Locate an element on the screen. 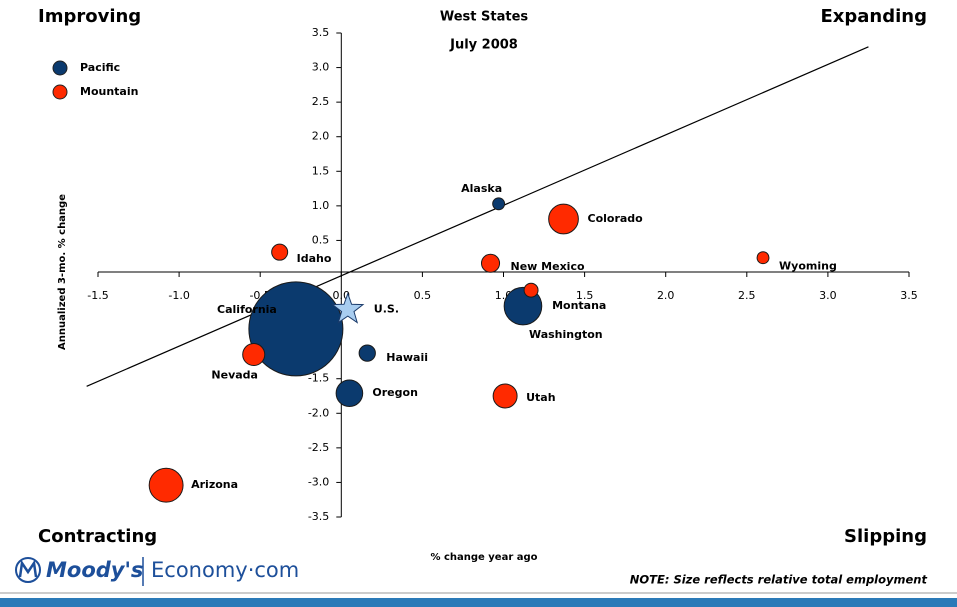 The width and height of the screenshot is (957, 607). point-label: Nevada is located at coordinates (234, 375).